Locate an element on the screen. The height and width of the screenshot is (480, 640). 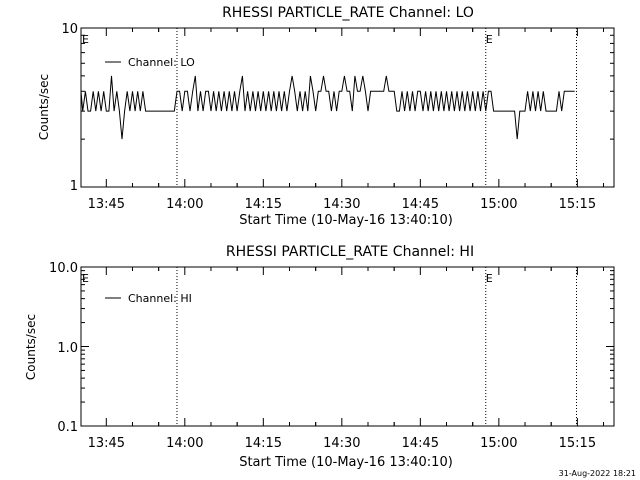
series-line is located at coordinates (327, 107).